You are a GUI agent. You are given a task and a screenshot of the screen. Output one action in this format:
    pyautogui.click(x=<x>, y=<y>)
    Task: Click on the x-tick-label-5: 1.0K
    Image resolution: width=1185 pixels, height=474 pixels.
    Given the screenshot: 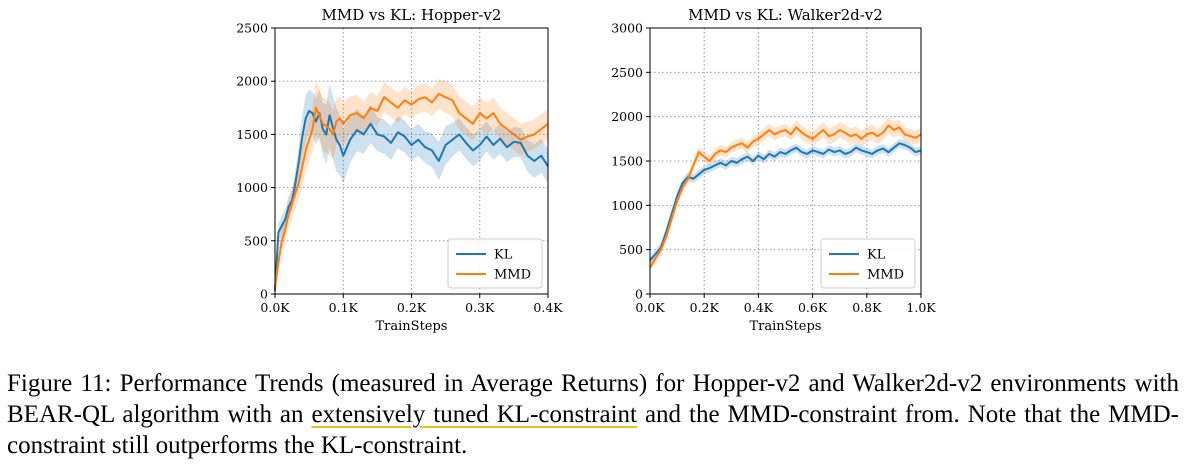 What is the action you would take?
    pyautogui.click(x=921, y=307)
    